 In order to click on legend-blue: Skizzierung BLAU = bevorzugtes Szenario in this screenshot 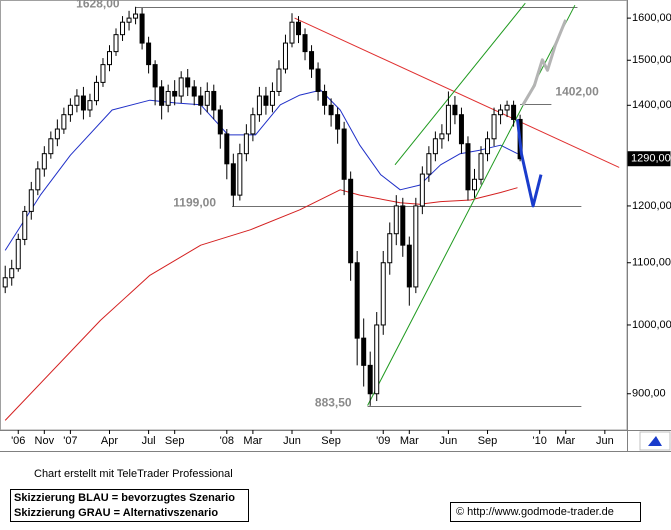, I will do `click(124, 498)`.